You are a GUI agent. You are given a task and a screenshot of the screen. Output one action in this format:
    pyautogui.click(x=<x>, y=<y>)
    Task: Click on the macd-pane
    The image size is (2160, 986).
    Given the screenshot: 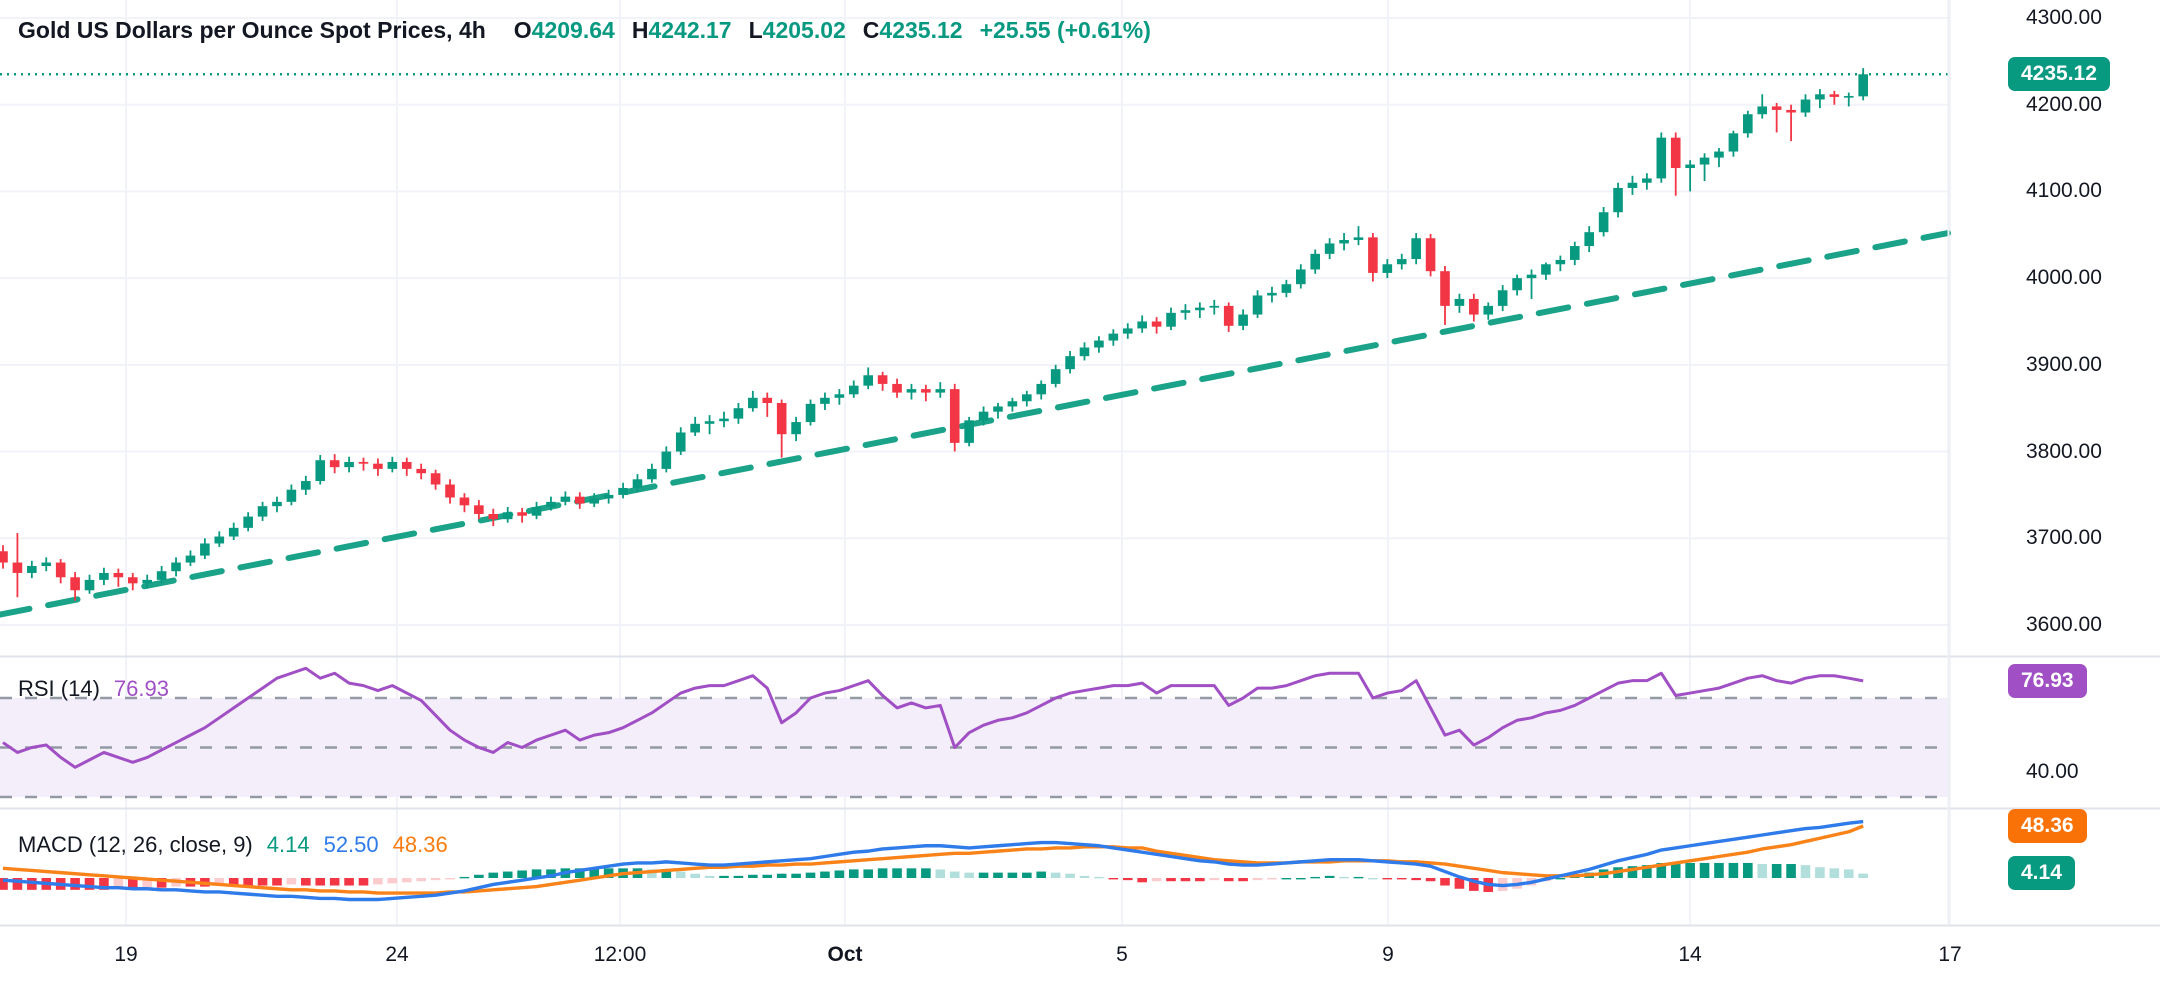 What is the action you would take?
    pyautogui.click(x=974, y=867)
    